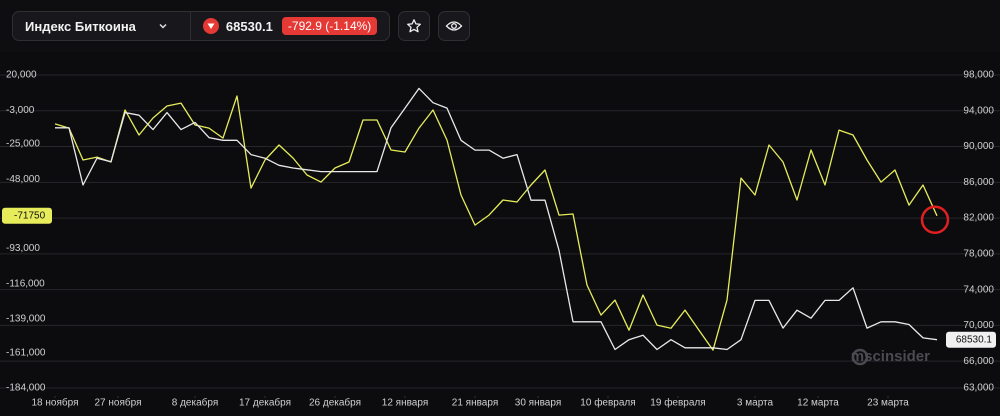 The width and height of the screenshot is (1000, 416). Describe the element at coordinates (190, 26) in the screenshot. I see `divider` at that location.